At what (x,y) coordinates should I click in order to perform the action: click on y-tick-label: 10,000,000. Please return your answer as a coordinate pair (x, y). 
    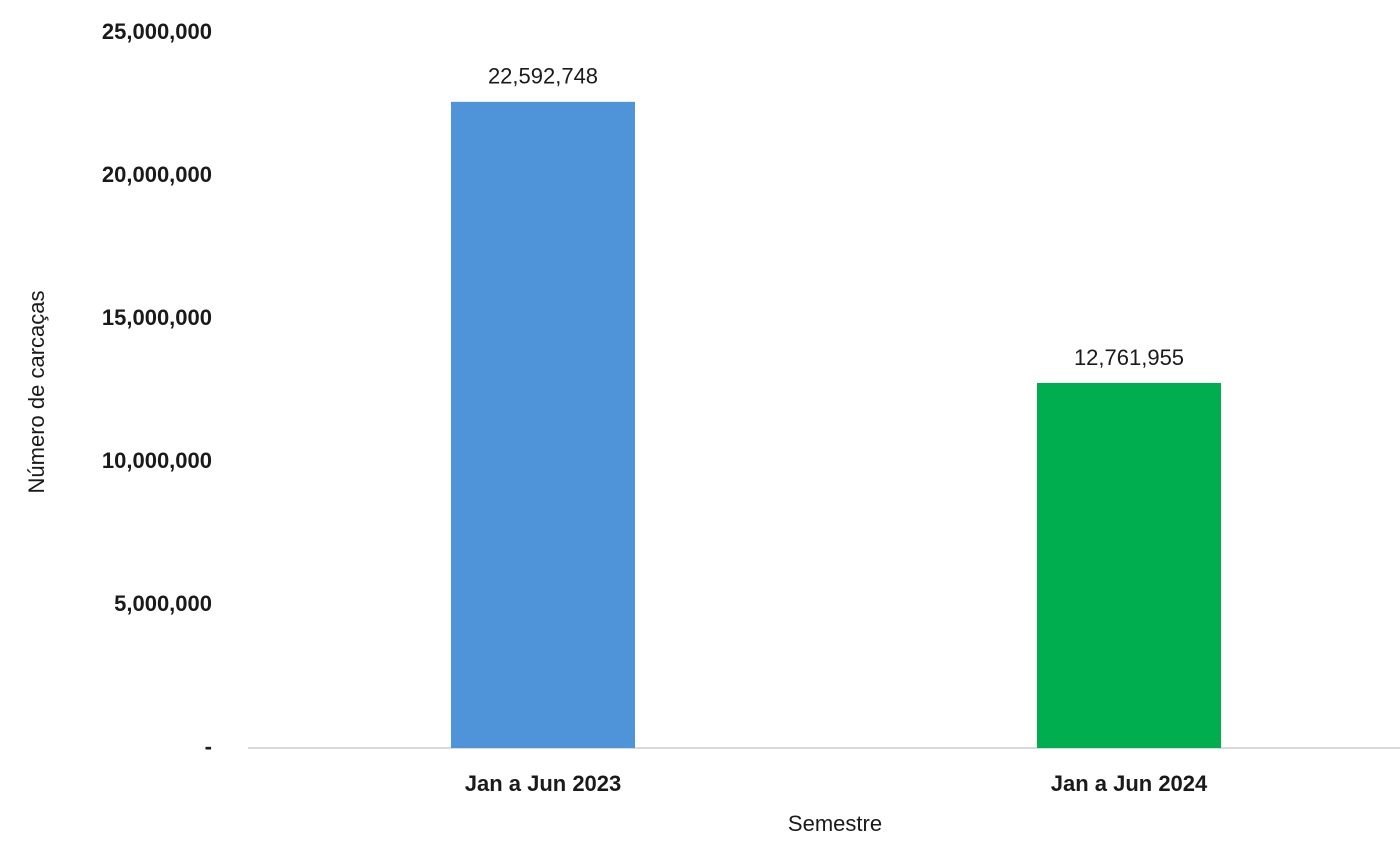
    Looking at the image, I should click on (157, 460).